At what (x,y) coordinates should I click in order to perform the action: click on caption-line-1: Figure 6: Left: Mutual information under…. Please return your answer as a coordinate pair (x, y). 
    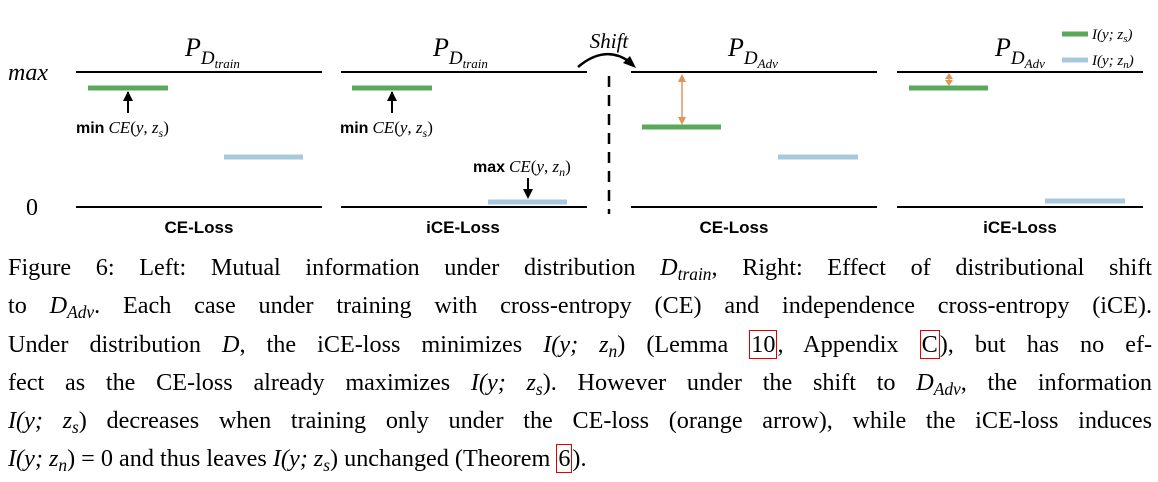
    Looking at the image, I should click on (580, 269).